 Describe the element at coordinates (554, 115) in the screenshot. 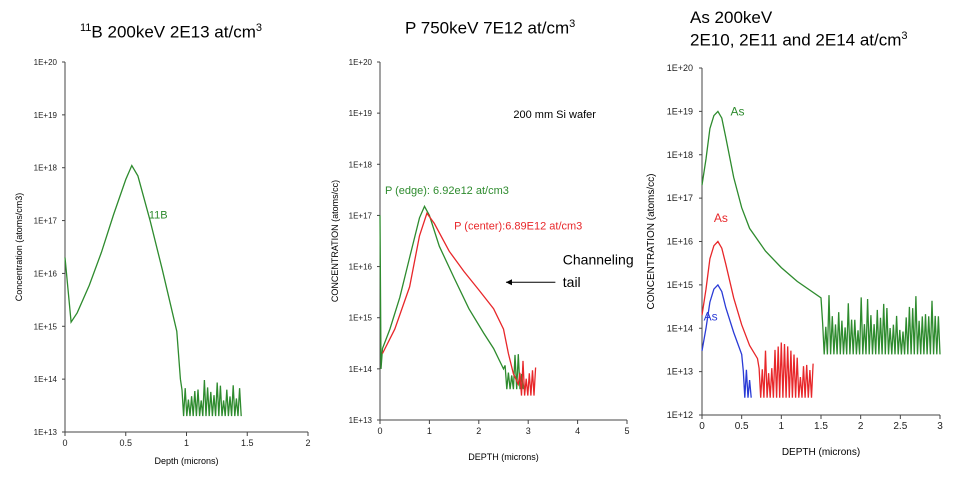

I see `annotation: 200 mm Si wafer` at that location.